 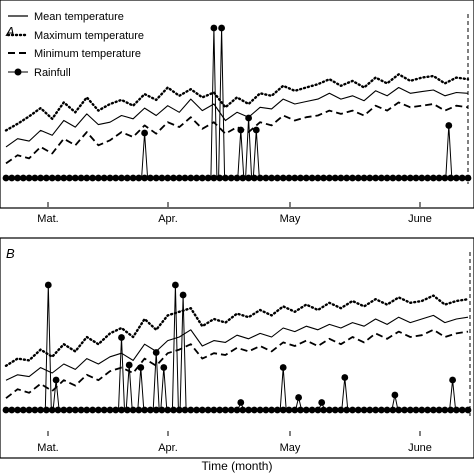 I want to click on panel-b-x-ticks: Mat. Apr. May June, so click(x=234, y=442).